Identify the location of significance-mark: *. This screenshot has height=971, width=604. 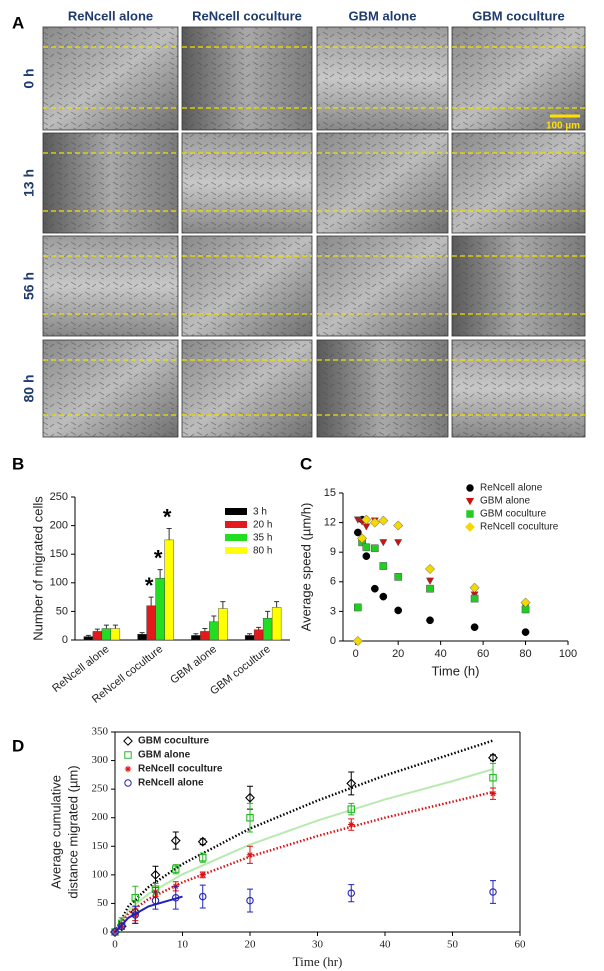
(149, 585).